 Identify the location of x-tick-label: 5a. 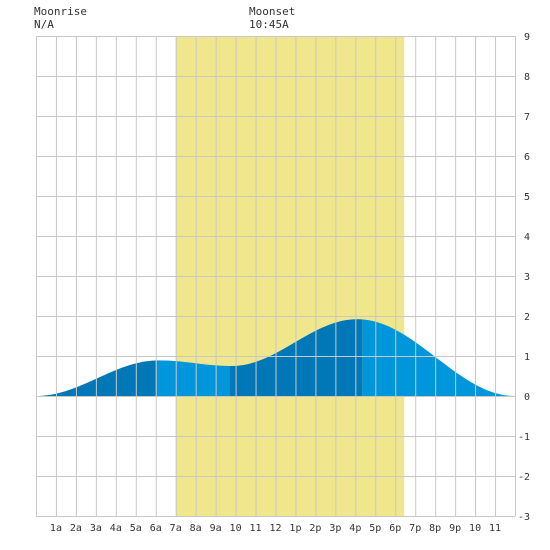
(136, 528).